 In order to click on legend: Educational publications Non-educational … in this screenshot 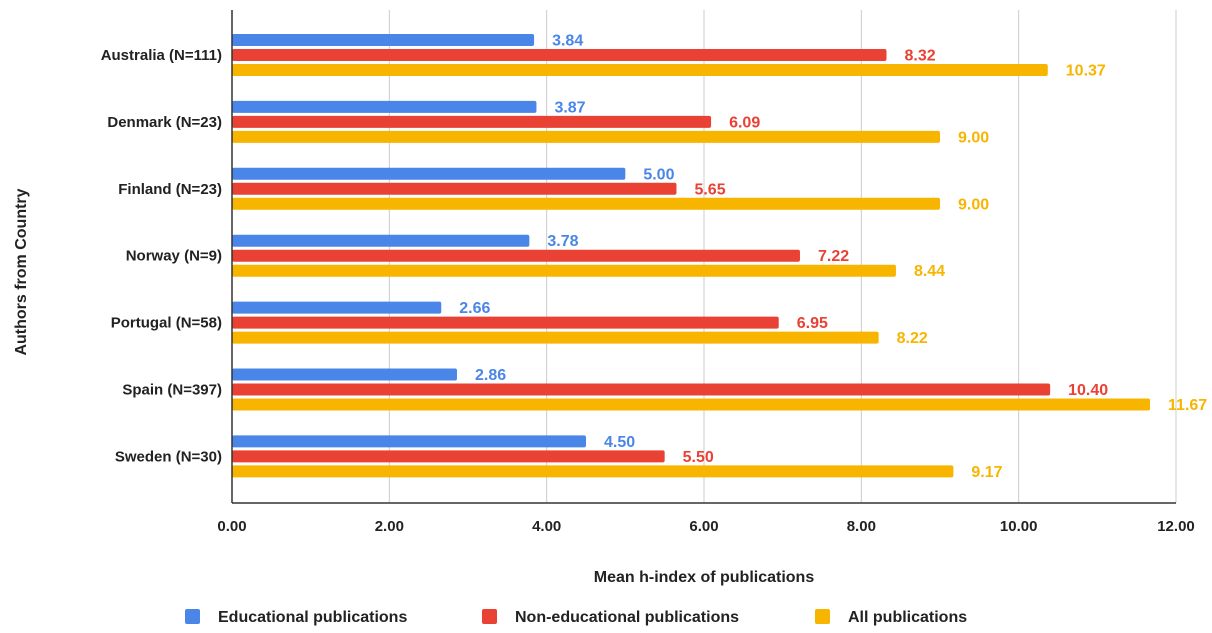, I will do `click(576, 617)`.